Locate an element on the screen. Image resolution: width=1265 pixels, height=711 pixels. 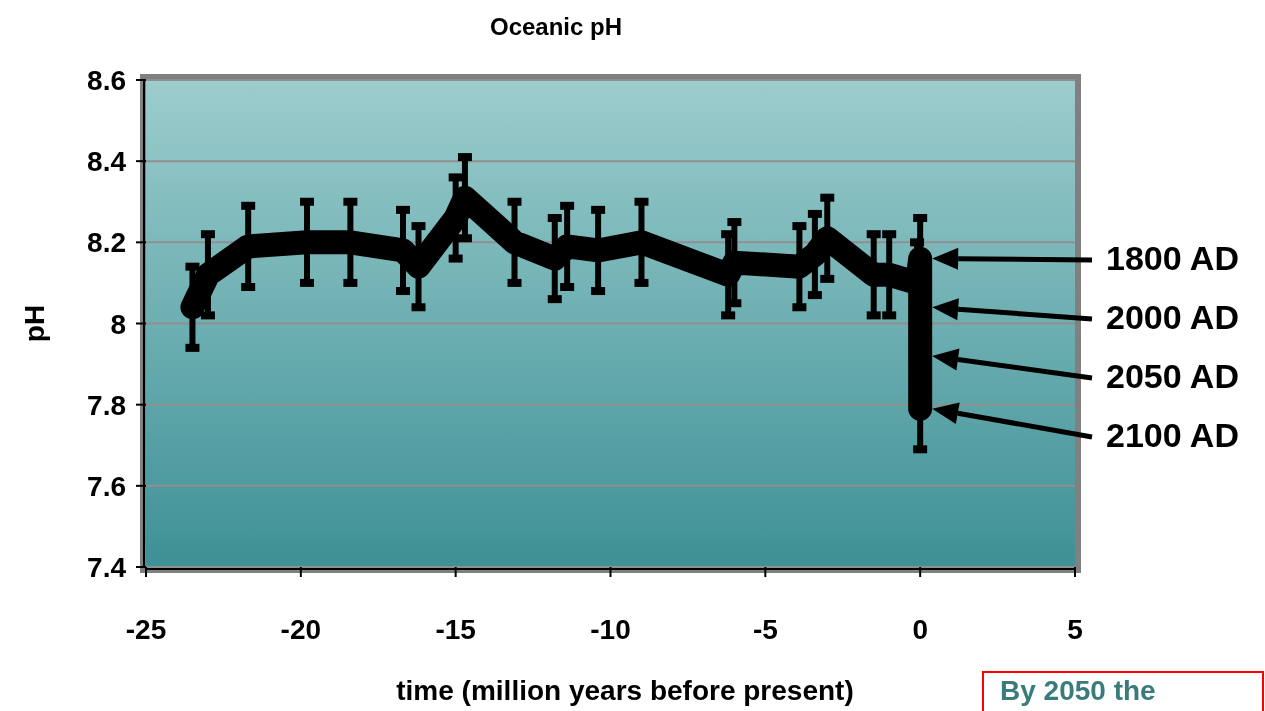
x-tick-label: -10 is located at coordinates (610, 629).